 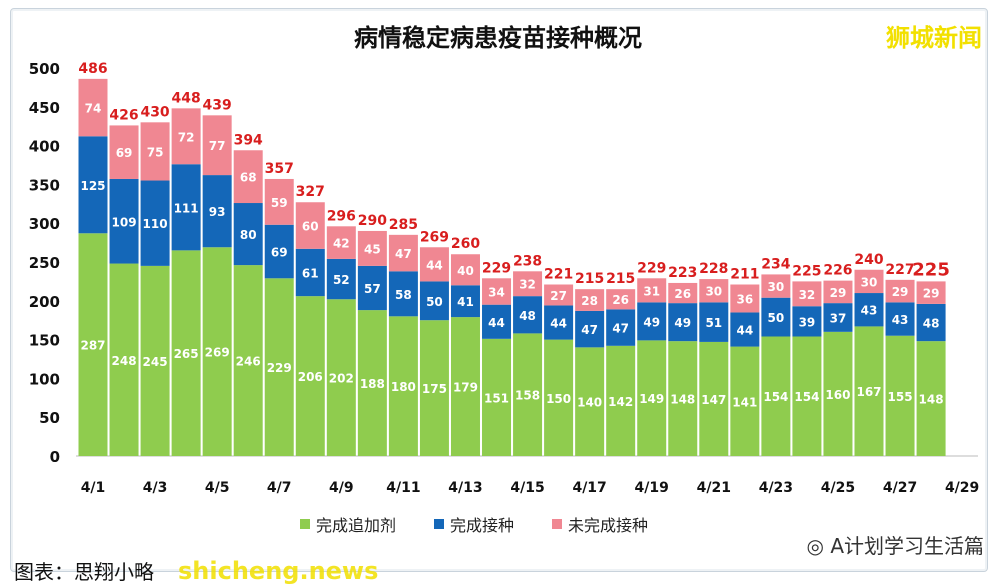 What do you see at coordinates (900, 488) in the screenshot?
I see `x-tick-label: 4/27` at bounding box center [900, 488].